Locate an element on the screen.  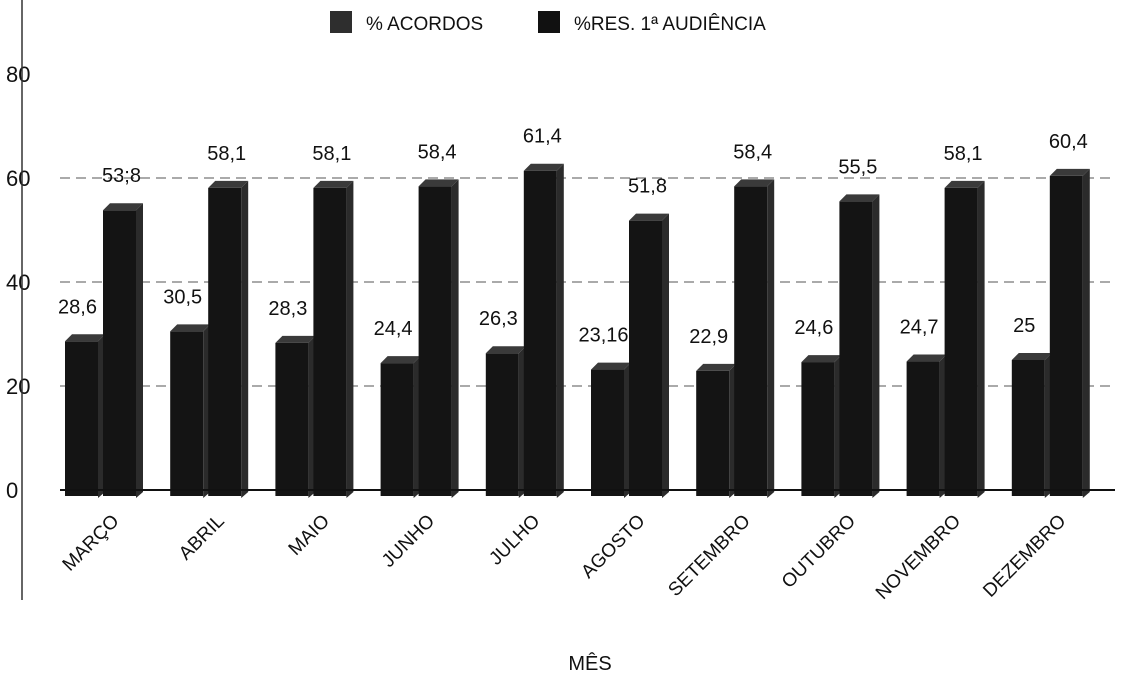
data-label-res-1a-audiencia-abril: 58,1 is located at coordinates (226, 154).